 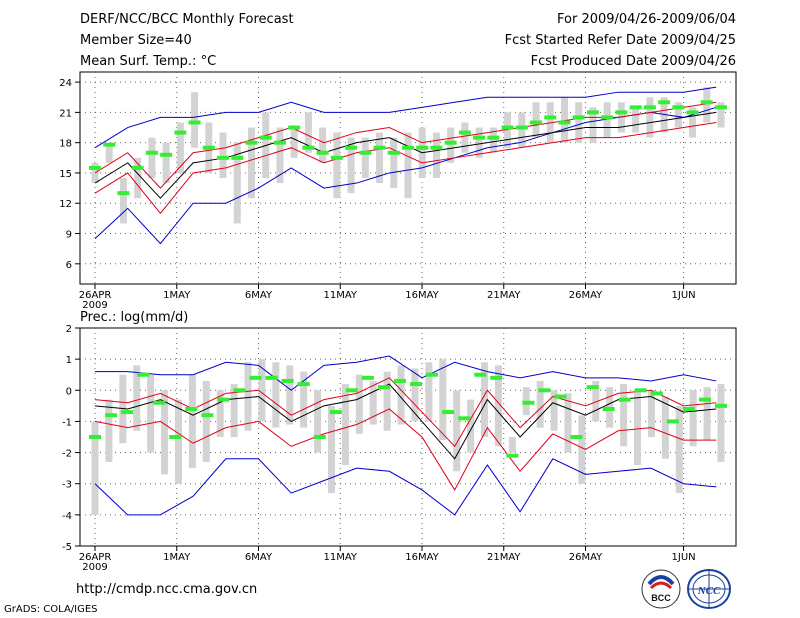 I want to click on prec-ytick-label: 2, so click(x=69, y=329).